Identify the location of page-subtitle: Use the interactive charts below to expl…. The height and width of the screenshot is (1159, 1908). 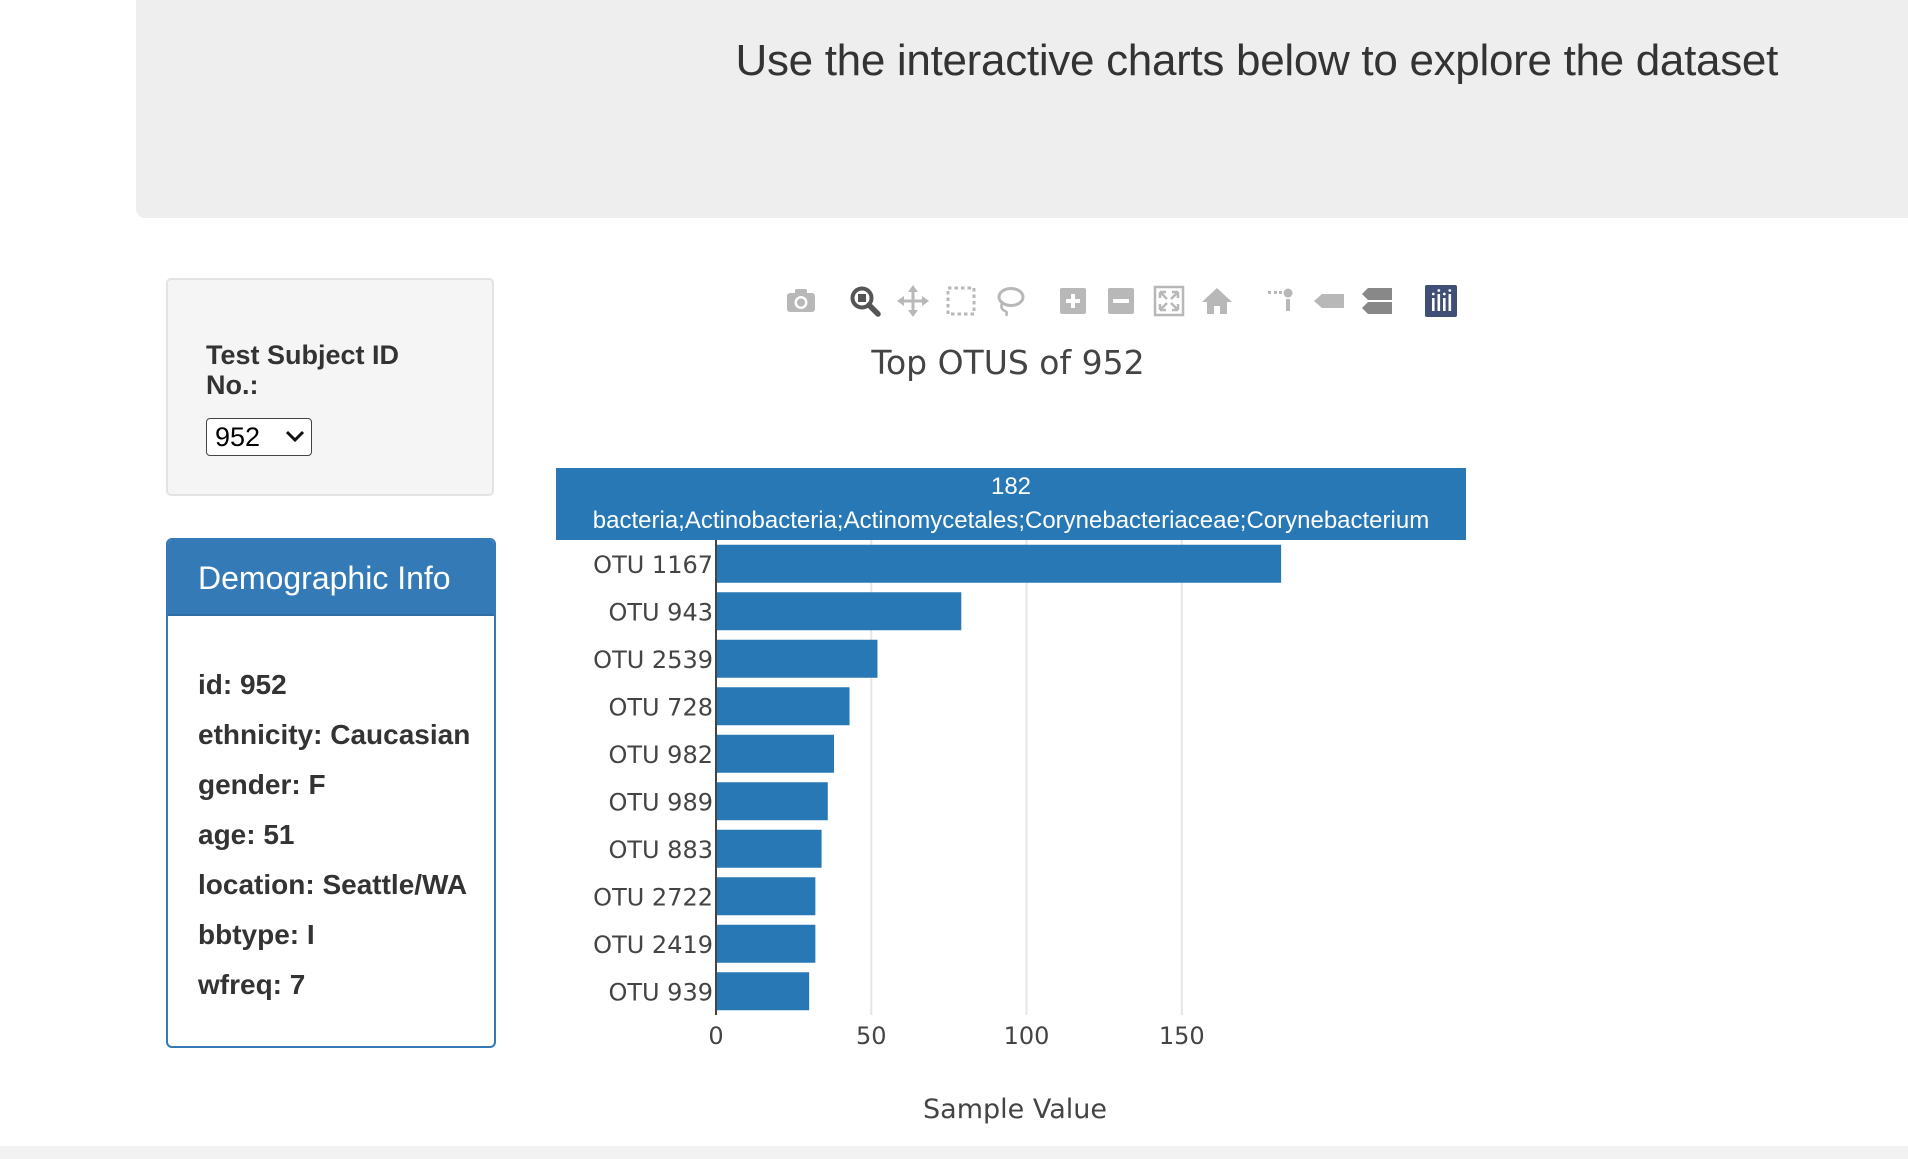
(1256, 60).